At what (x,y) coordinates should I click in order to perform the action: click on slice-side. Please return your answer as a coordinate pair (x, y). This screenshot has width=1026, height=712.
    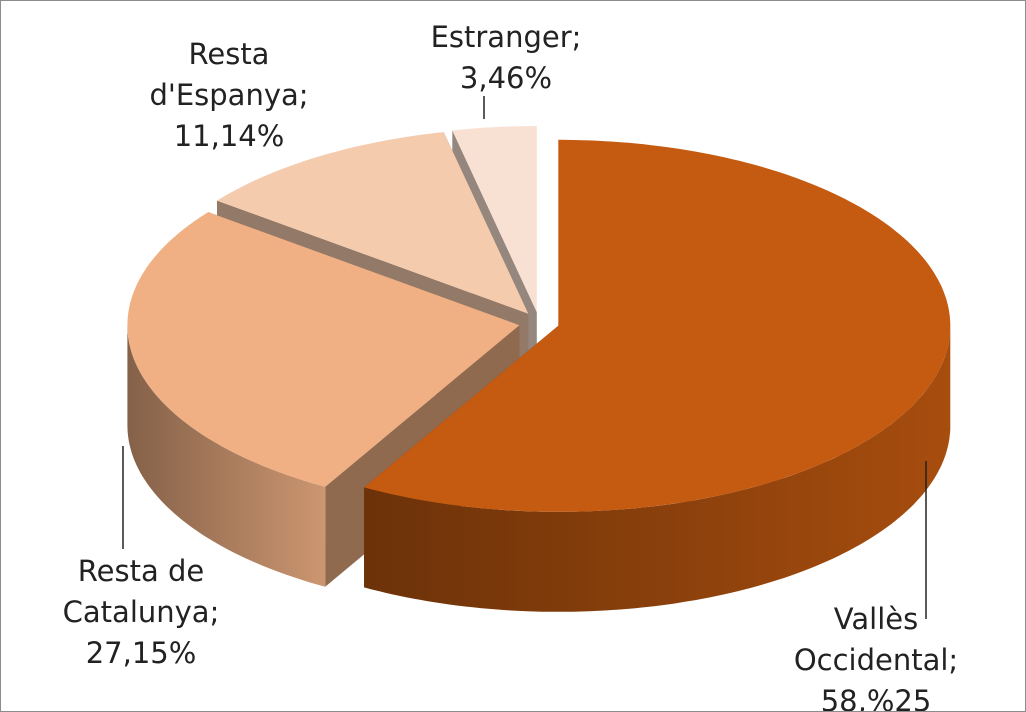
    Looking at the image, I should click on (226, 456).